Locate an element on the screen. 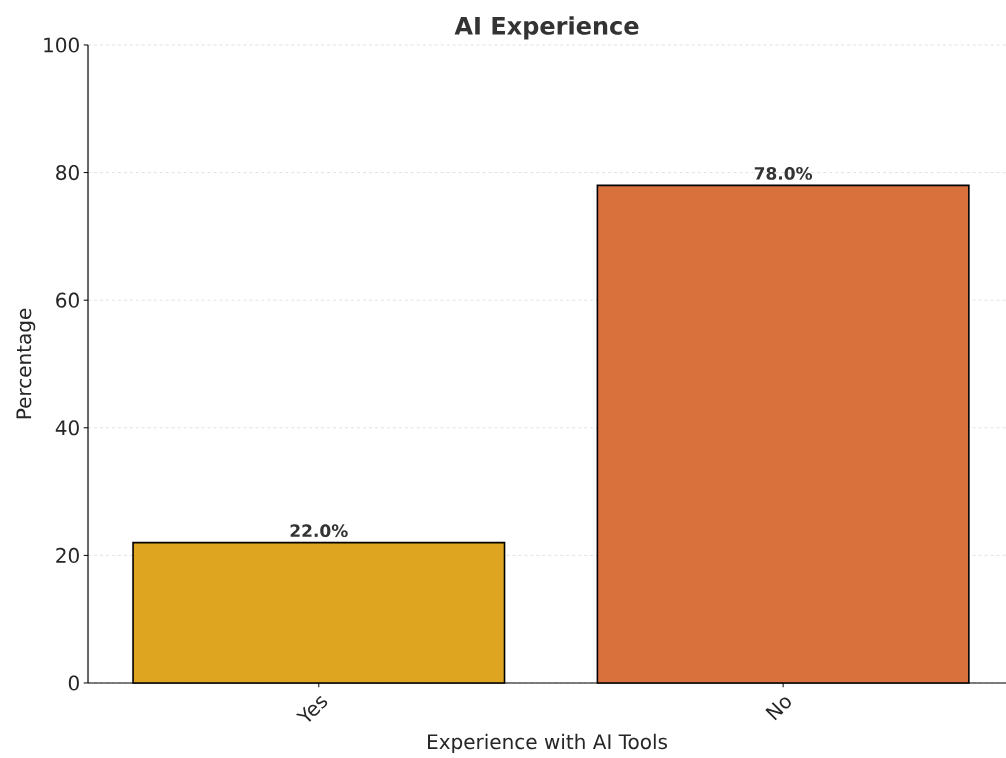 Image resolution: width=1006 pixels, height=758 pixels. x-tick-label: No is located at coordinates (778, 709).